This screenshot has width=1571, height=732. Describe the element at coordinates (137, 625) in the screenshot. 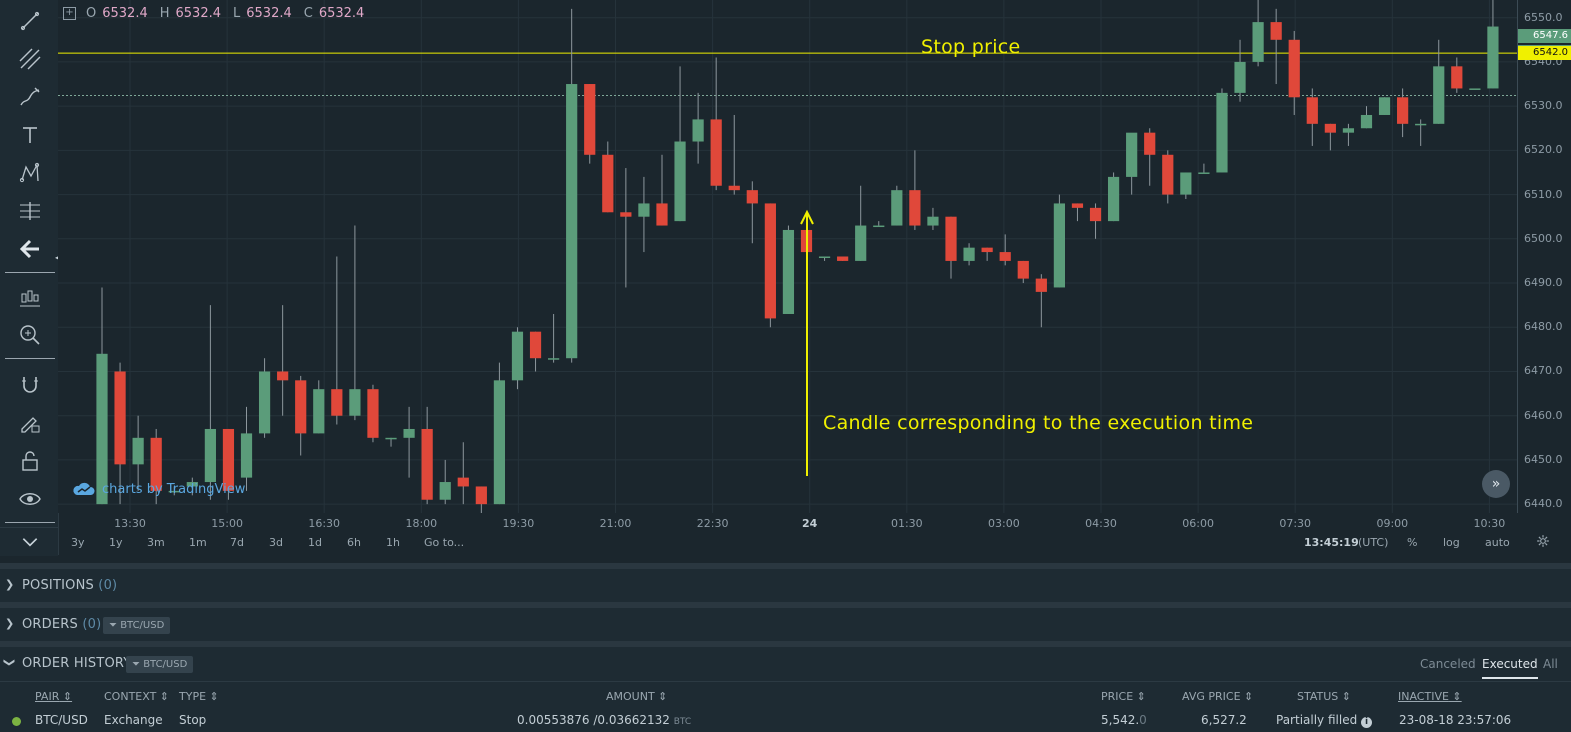

I see `orders-filter-pill: ⏷ BTC/USD` at that location.